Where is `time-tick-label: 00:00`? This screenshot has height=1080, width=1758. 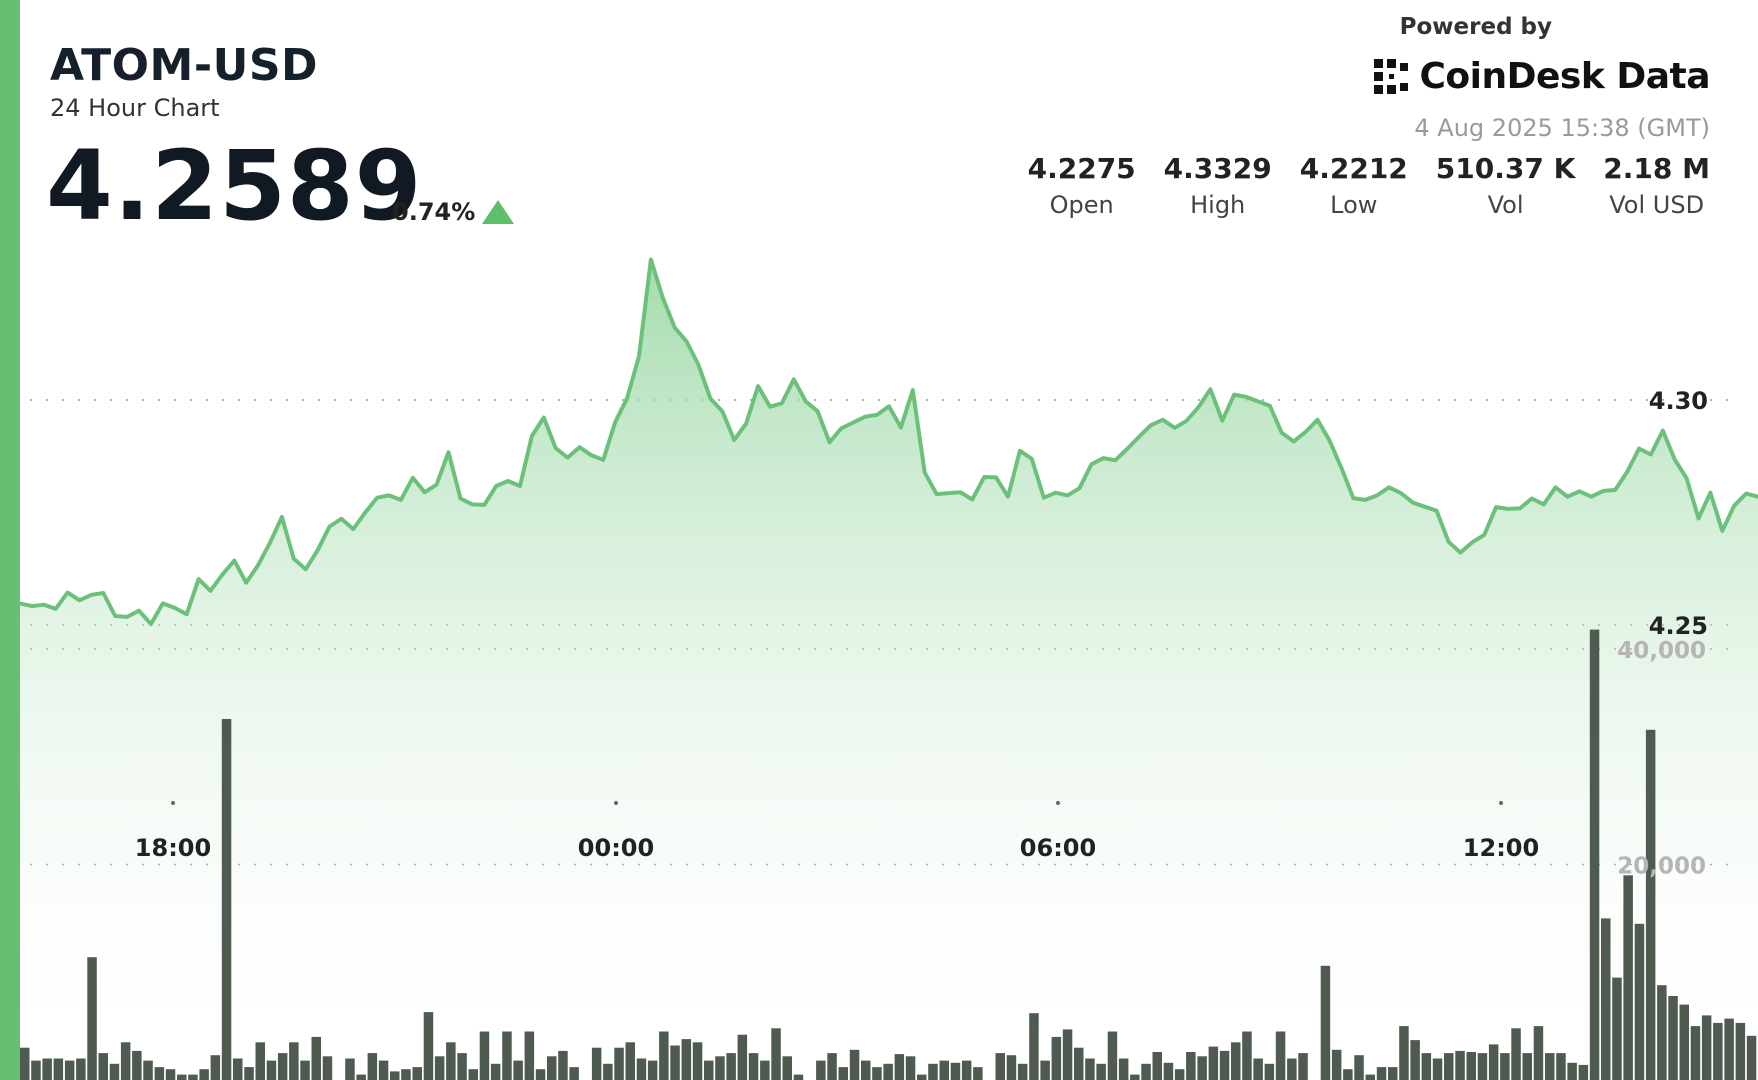
time-tick-label: 00:00 is located at coordinates (616, 848).